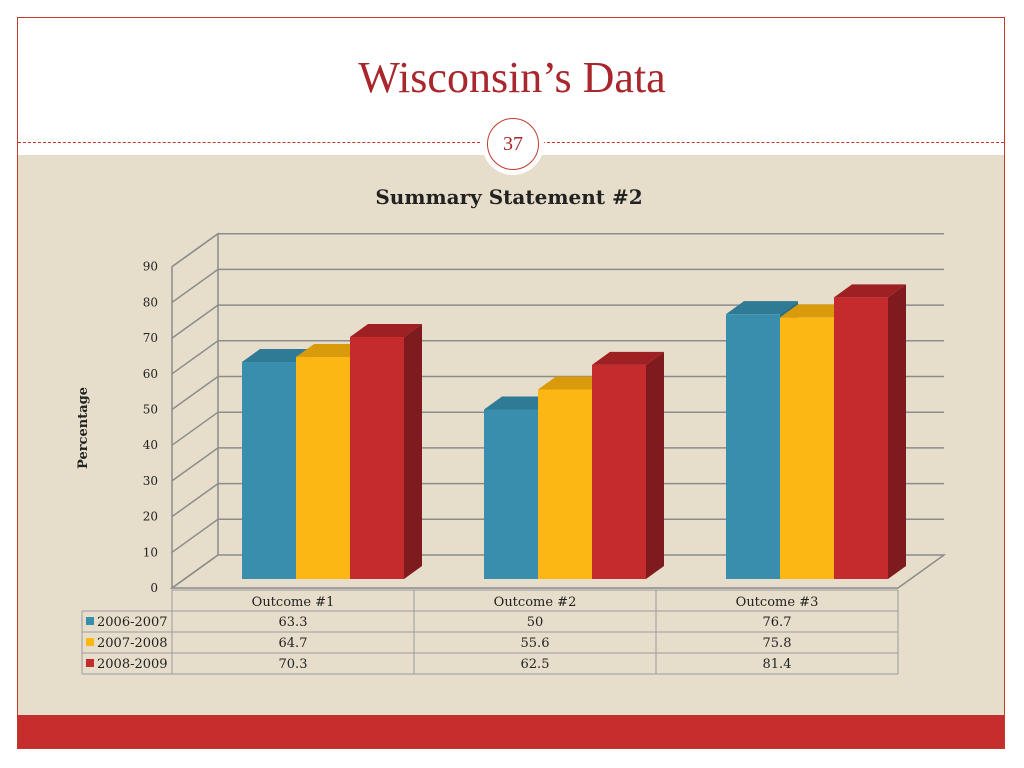 The height and width of the screenshot is (768, 1024). I want to click on y-tick-label: 10, so click(150, 552).